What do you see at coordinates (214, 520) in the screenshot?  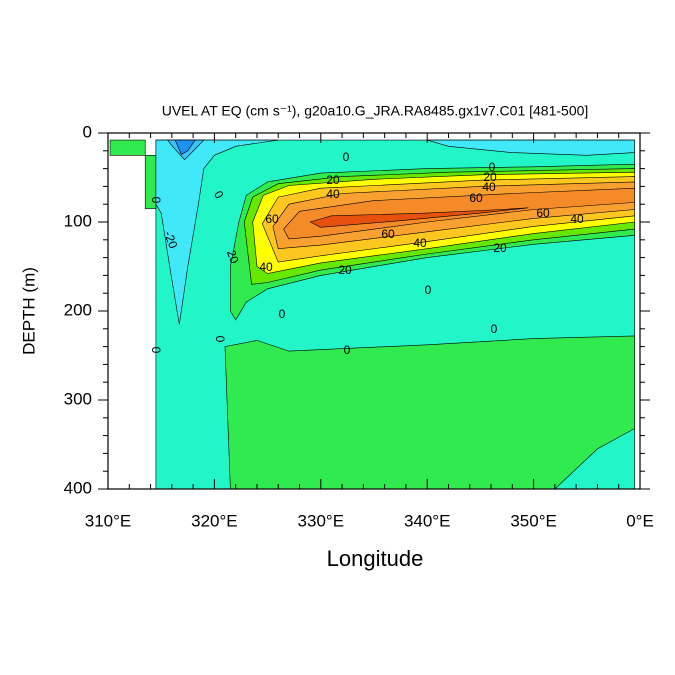 I see `x-tick-label: 320°E` at bounding box center [214, 520].